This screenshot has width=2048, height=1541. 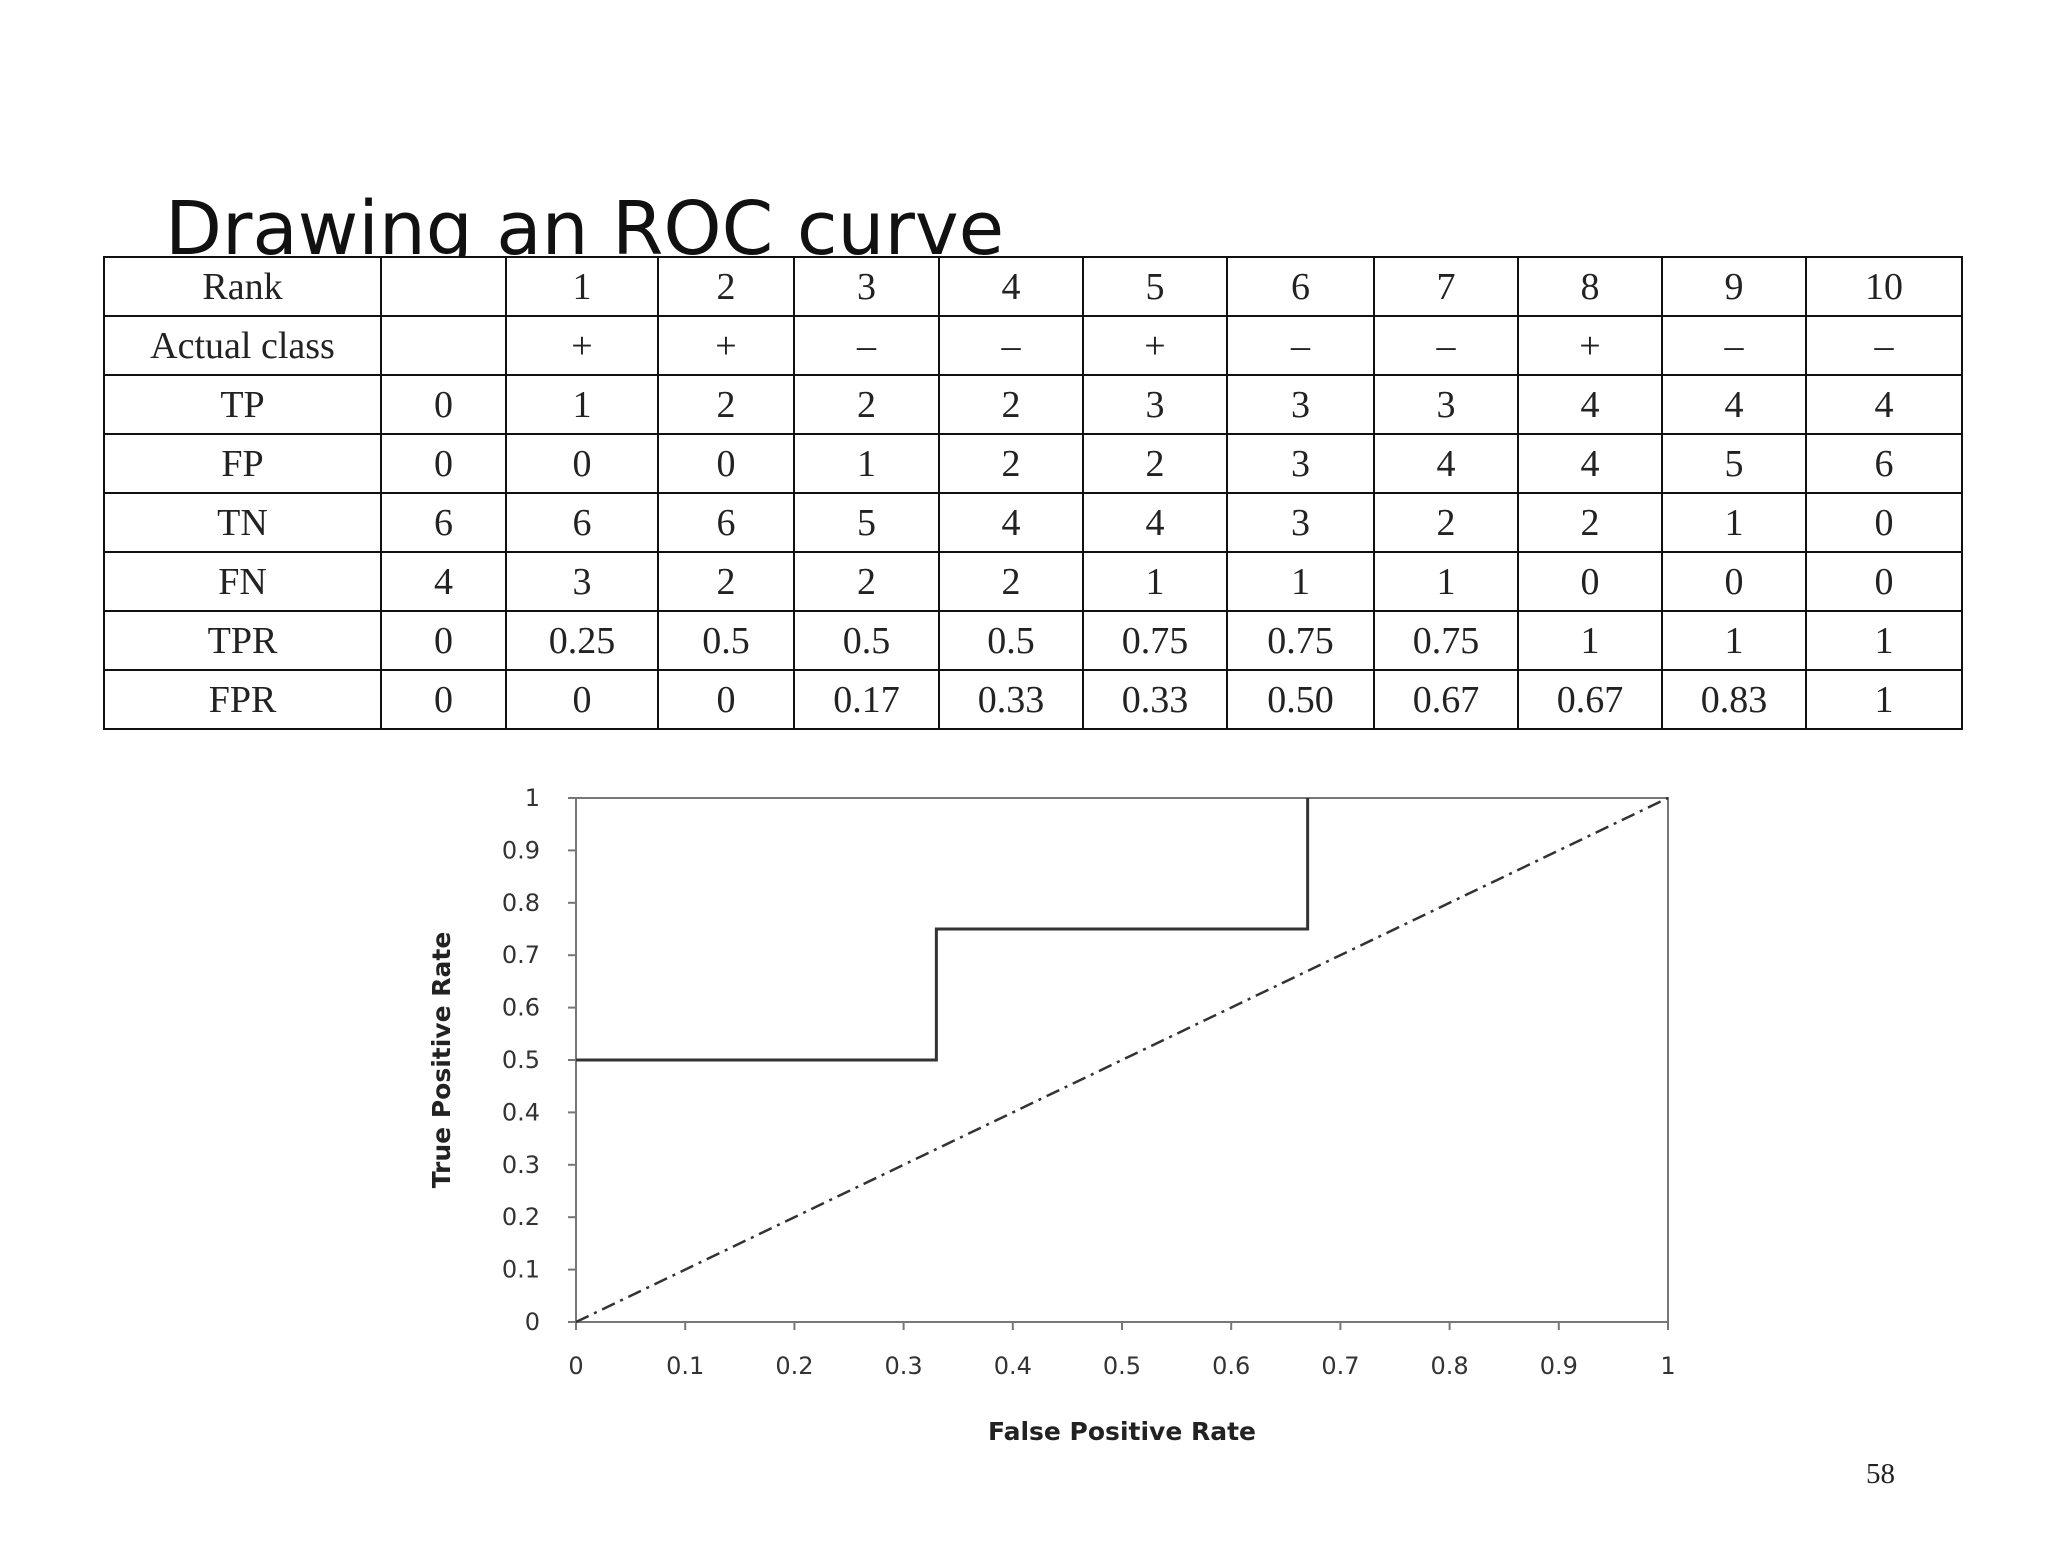 I want to click on y-tick-label: 0.1, so click(x=521, y=1270).